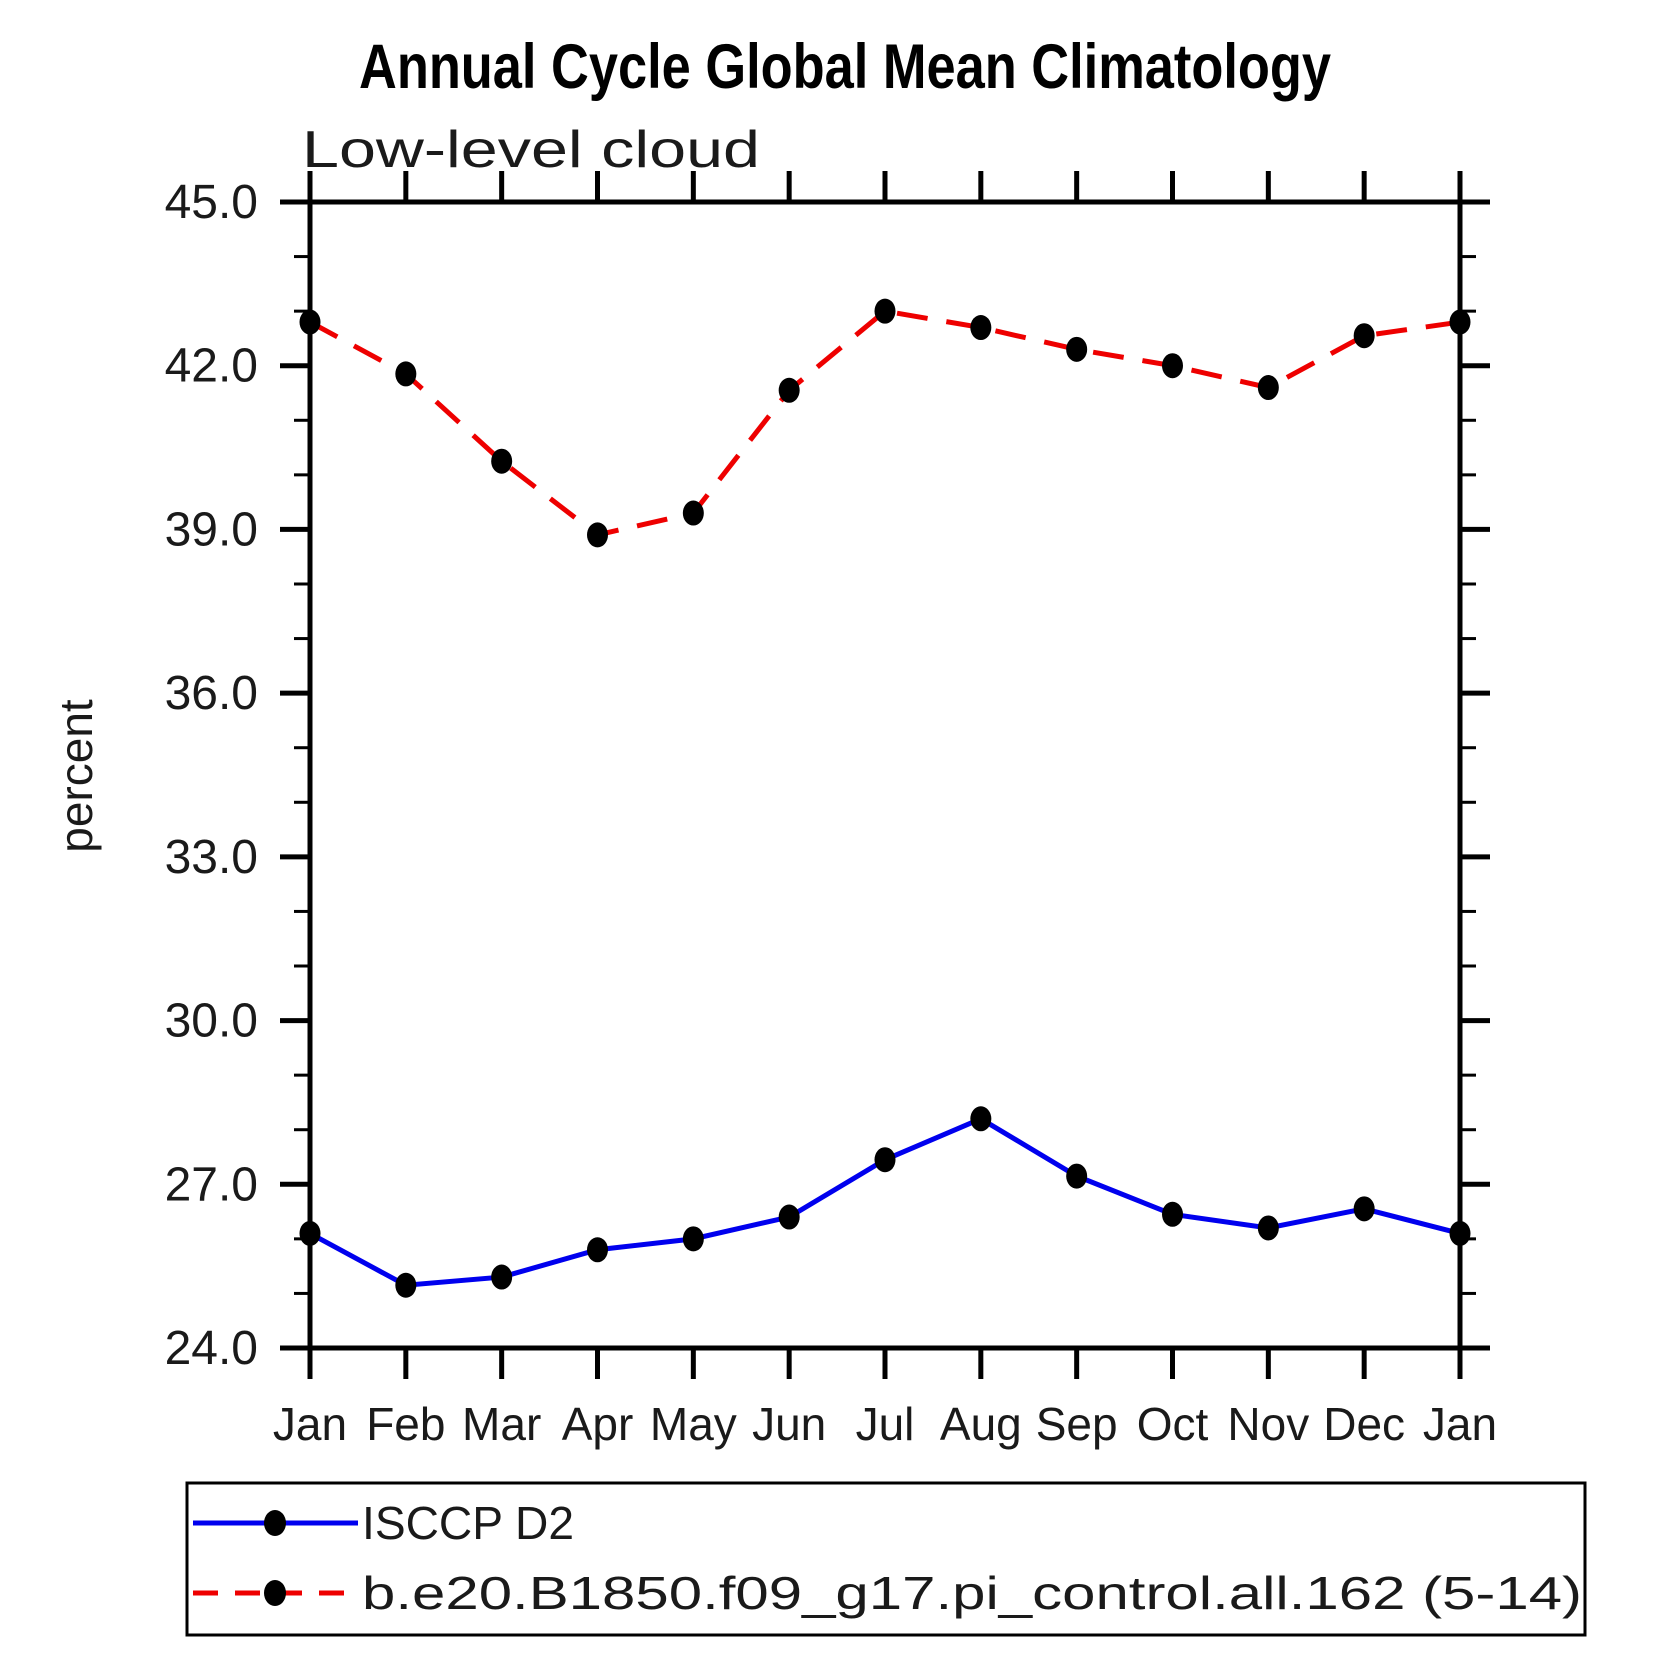  Describe the element at coordinates (76, 776) in the screenshot. I see `y-axis-title: percent` at that location.